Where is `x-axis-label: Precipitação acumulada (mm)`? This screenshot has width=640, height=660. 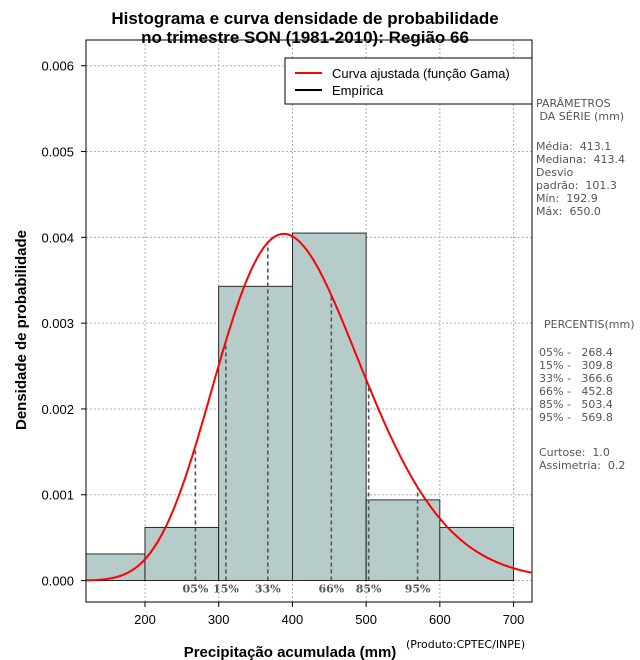
x-axis-label: Precipitação acumulada (mm) is located at coordinates (290, 652).